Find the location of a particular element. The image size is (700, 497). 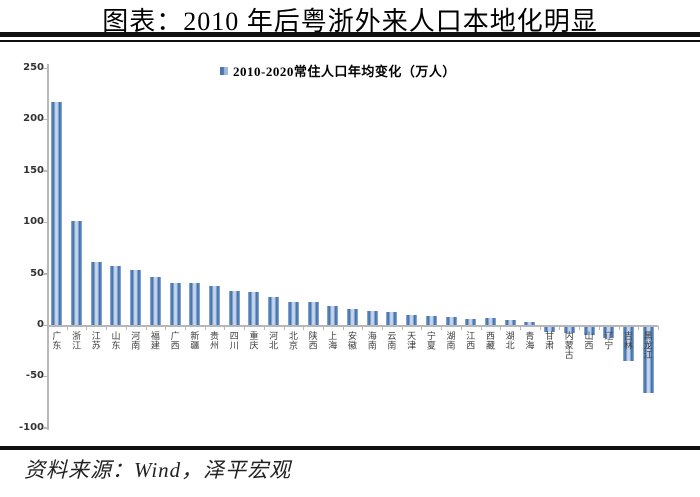

y-tick-label: 200 is located at coordinates (33, 119).